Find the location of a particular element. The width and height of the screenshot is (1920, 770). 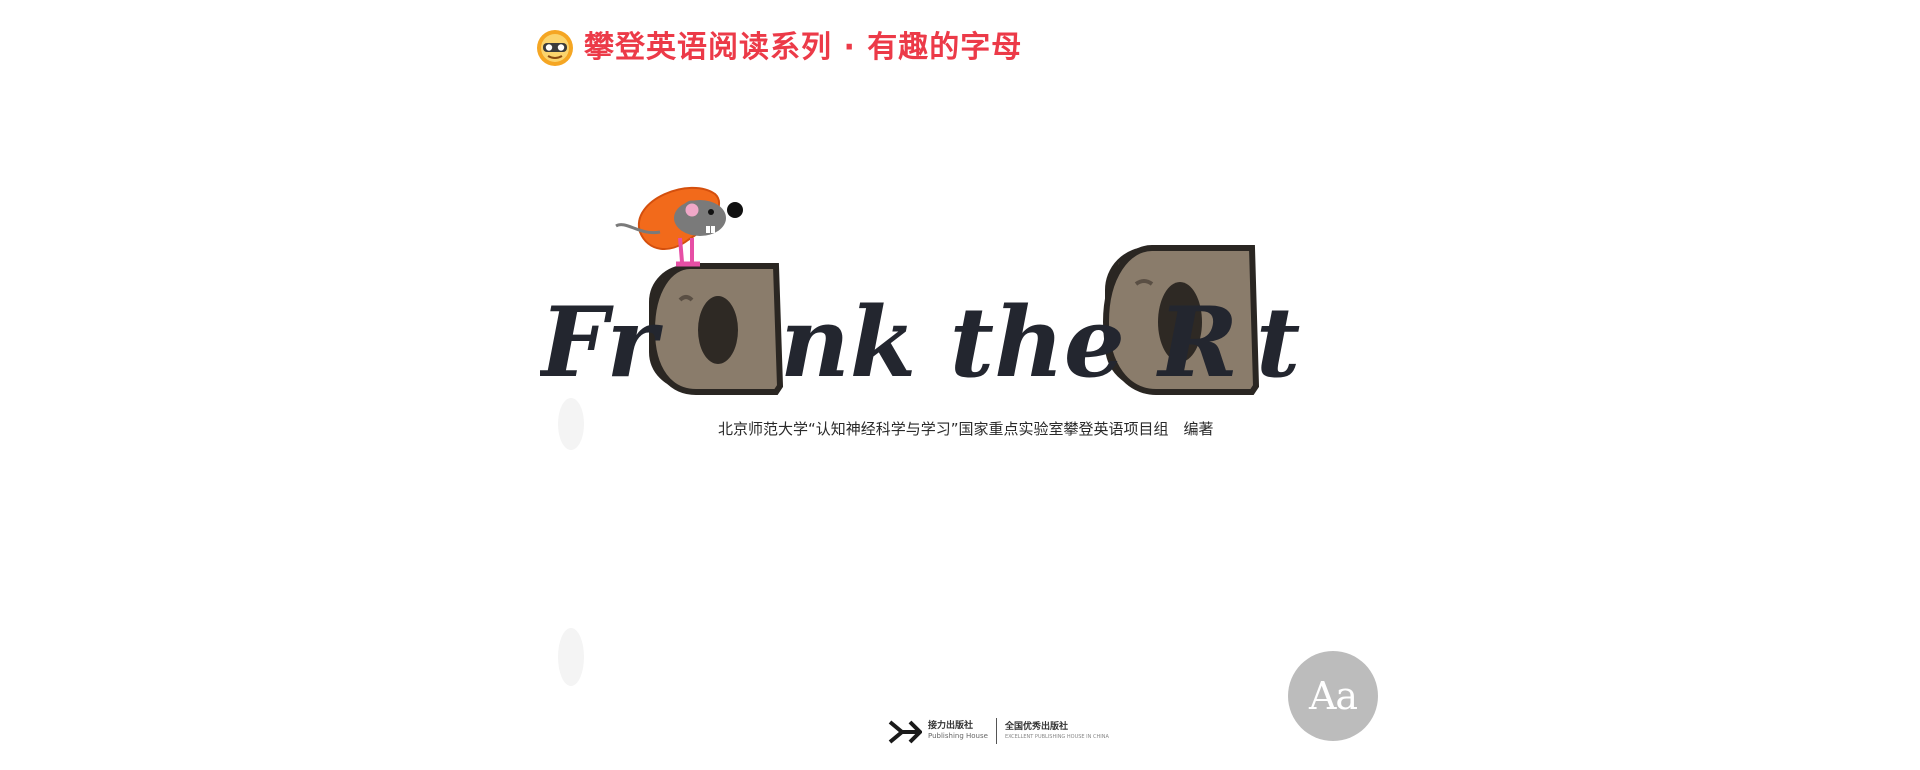

title-part-2: nk the R is located at coordinates (1009, 342).